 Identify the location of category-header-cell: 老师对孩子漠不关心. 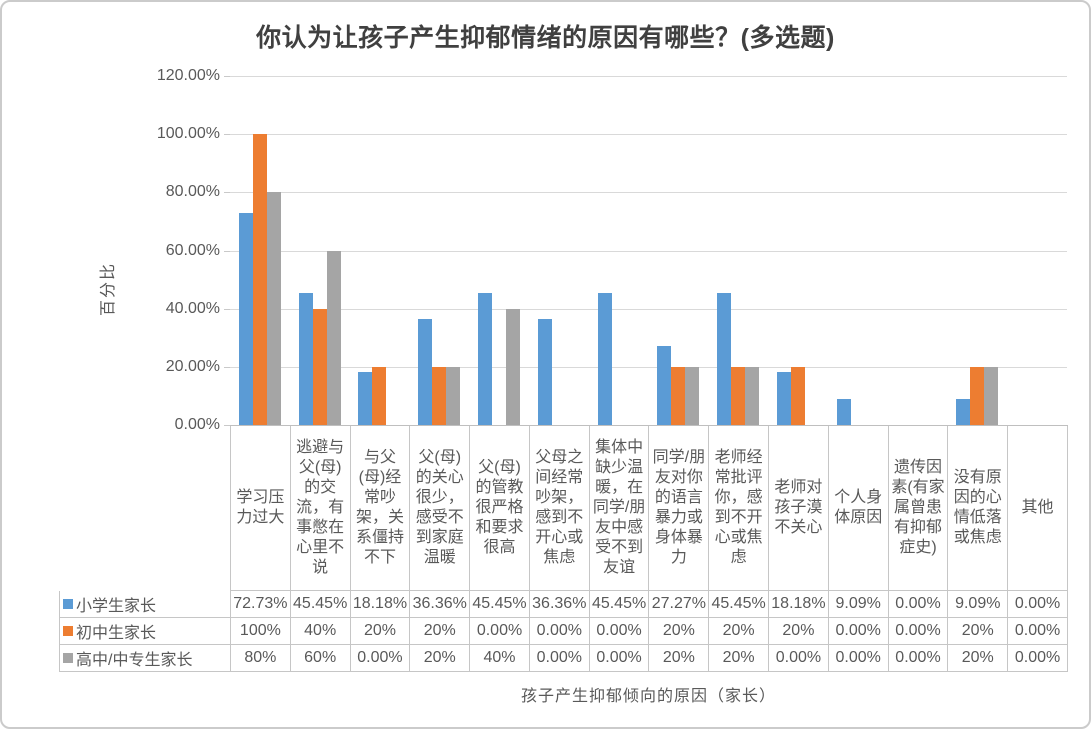
(798, 508).